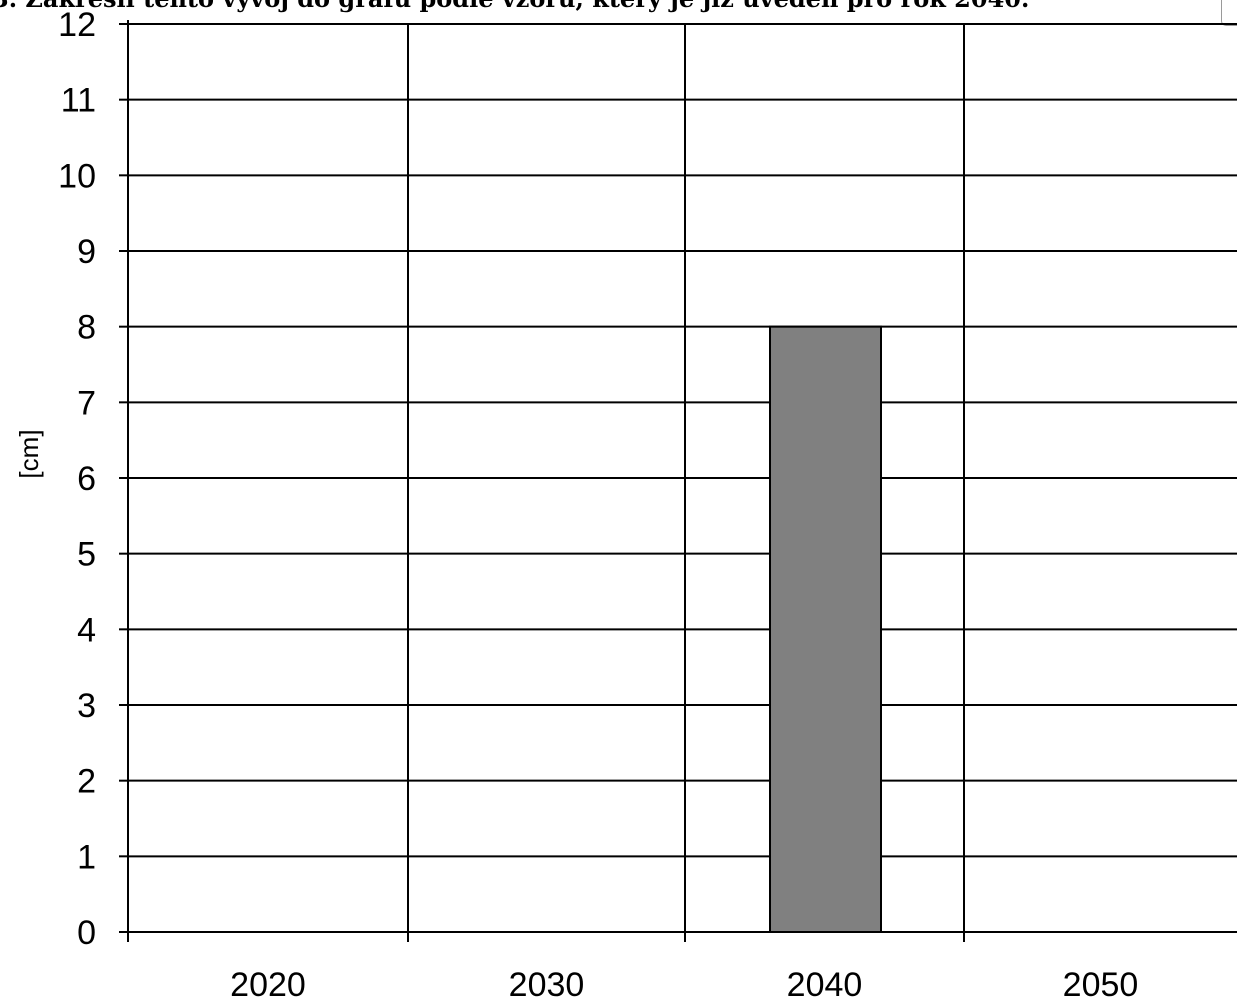 This screenshot has width=1237, height=1001. Describe the element at coordinates (825, 983) in the screenshot. I see `x-tick-label-2040: 2040` at that location.